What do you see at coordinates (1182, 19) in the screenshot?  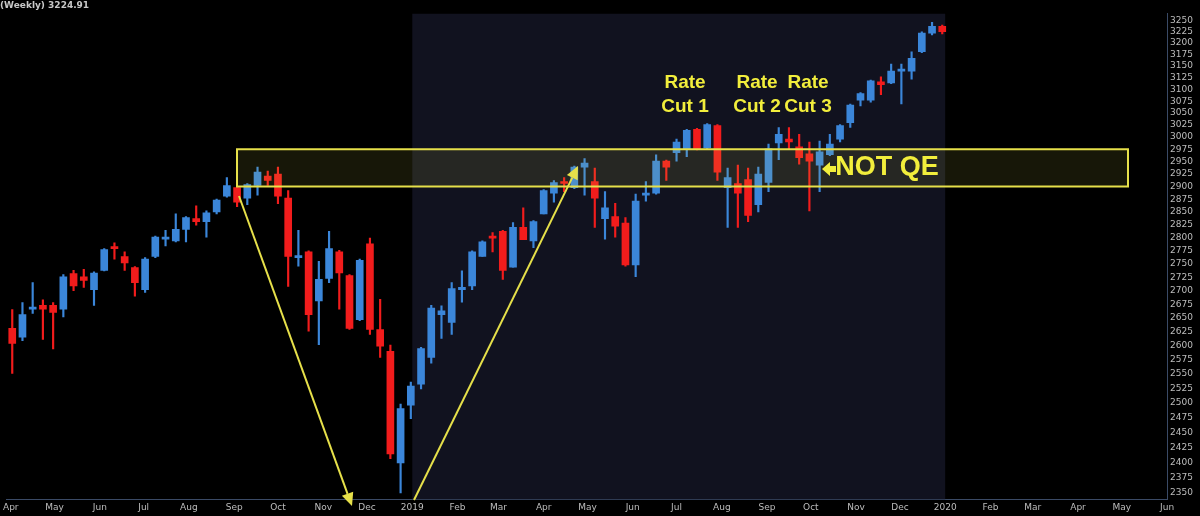 I see `y-tick-label: 3250` at bounding box center [1182, 19].